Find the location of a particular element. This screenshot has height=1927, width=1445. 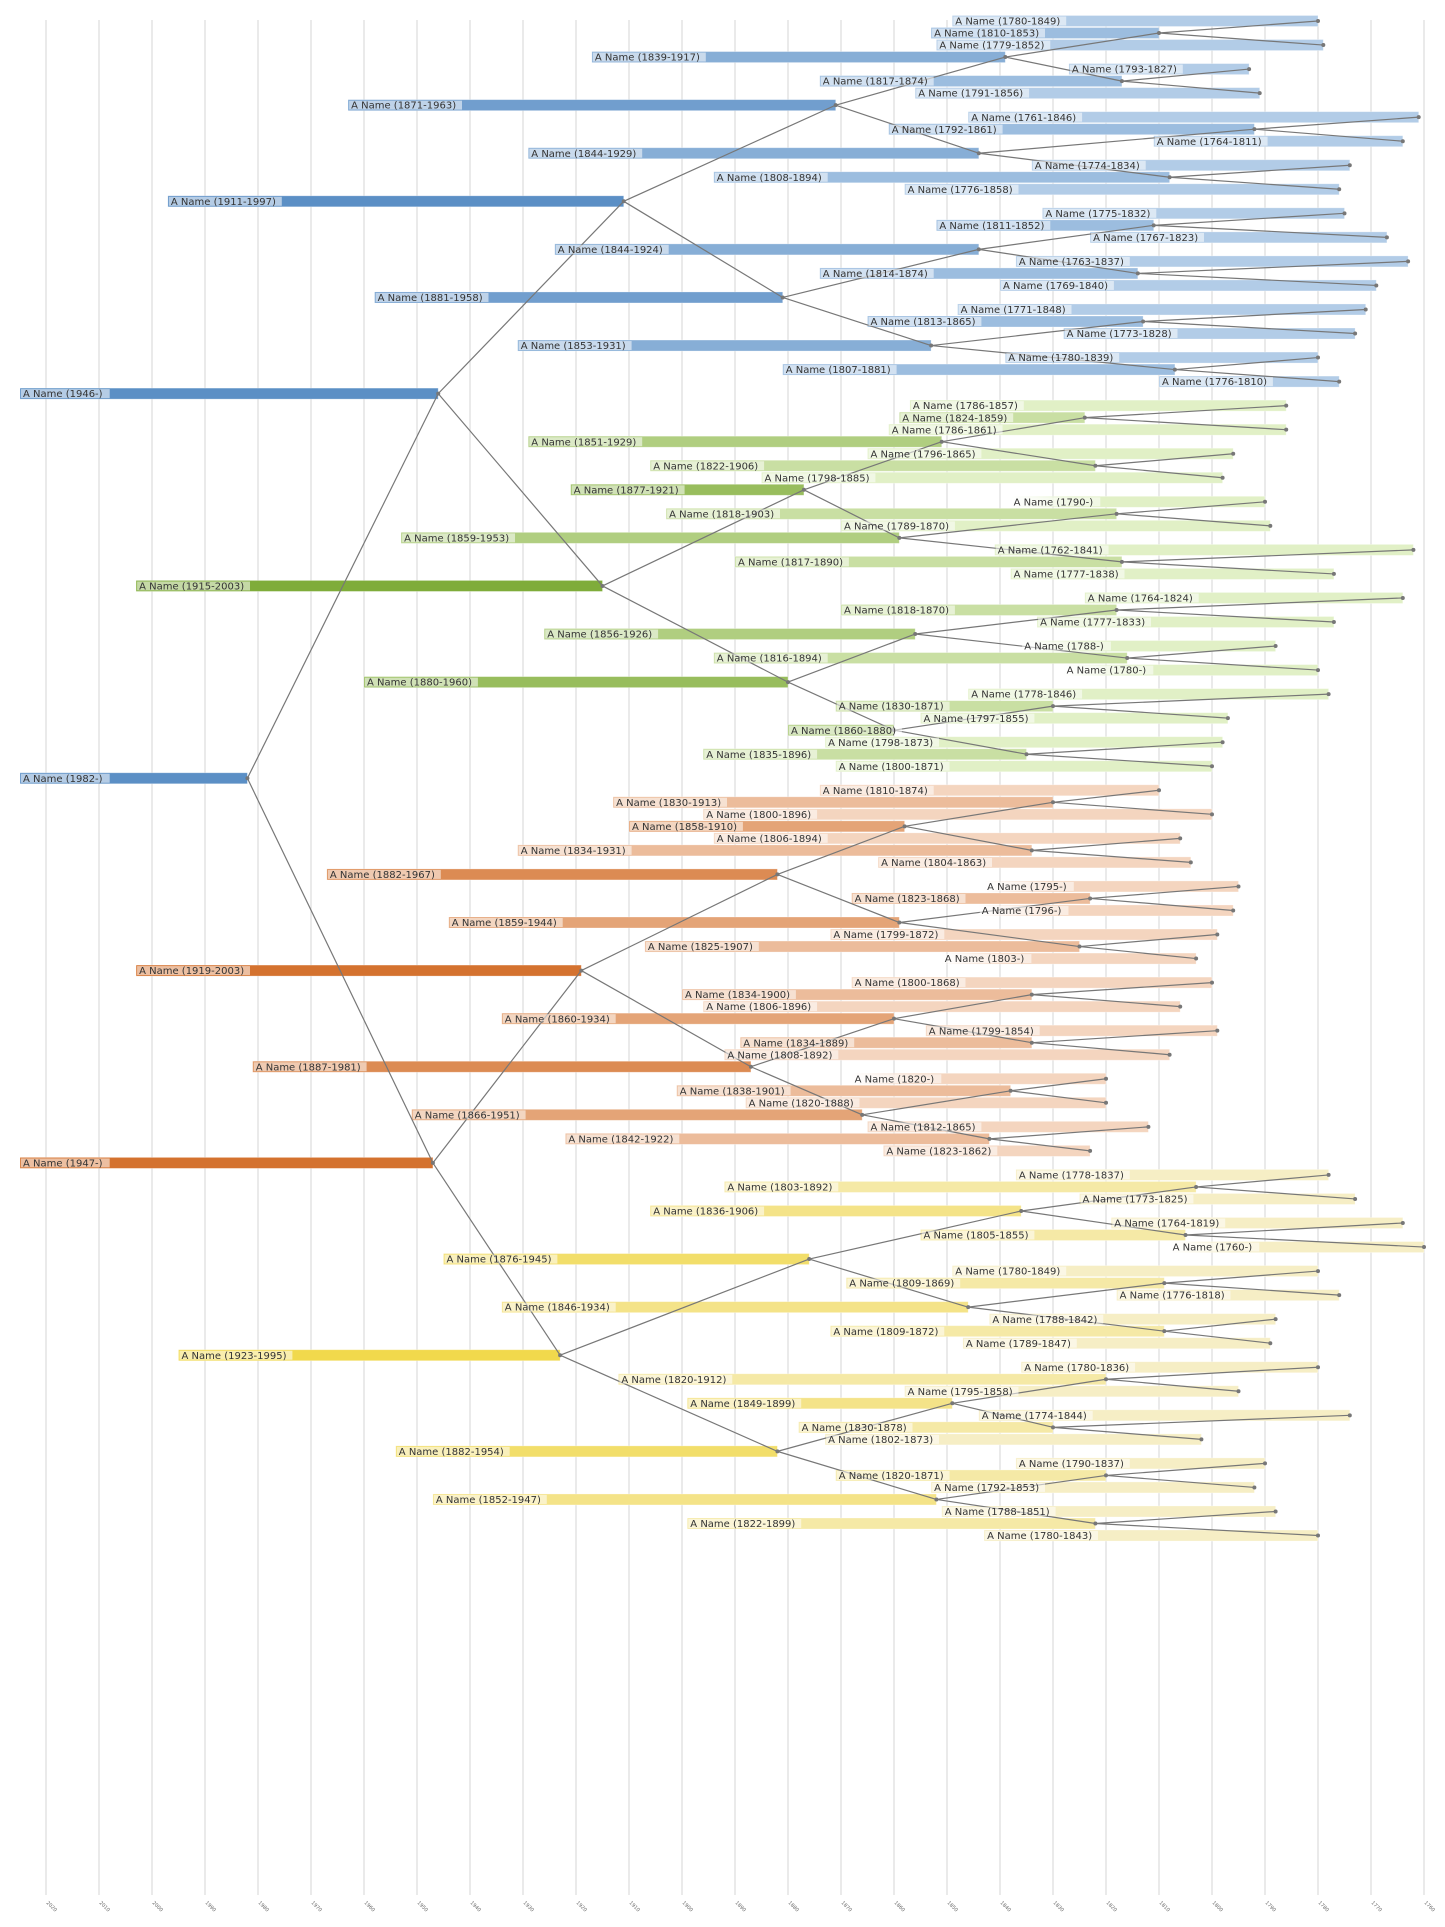

person-label: A Name (1822-1899) is located at coordinates (742, 1524).